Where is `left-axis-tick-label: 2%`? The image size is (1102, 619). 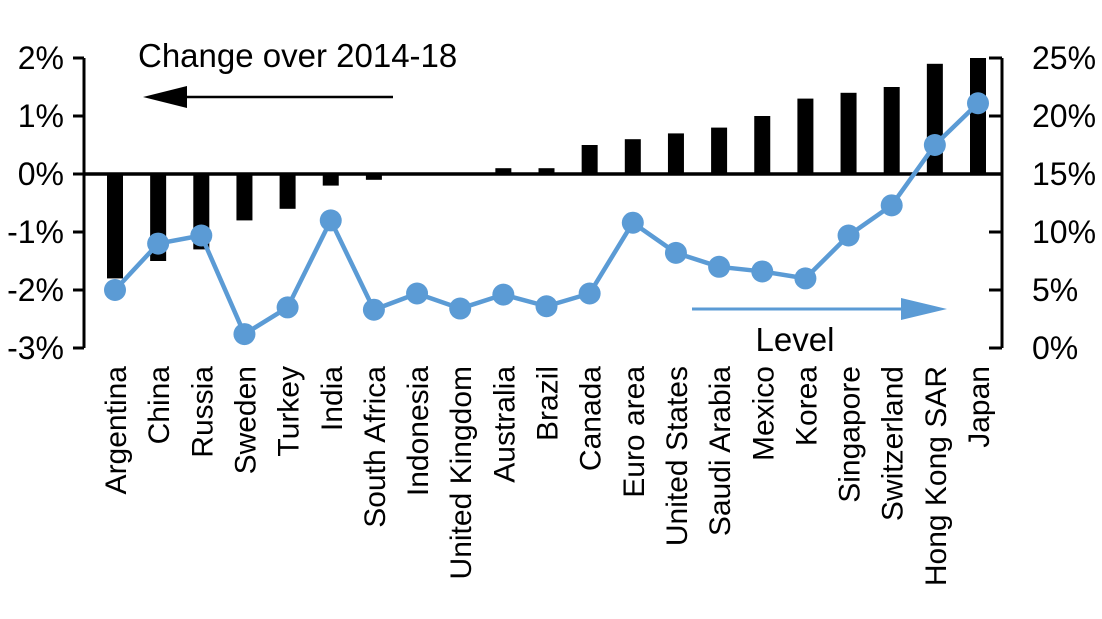 left-axis-tick-label: 2% is located at coordinates (41, 58).